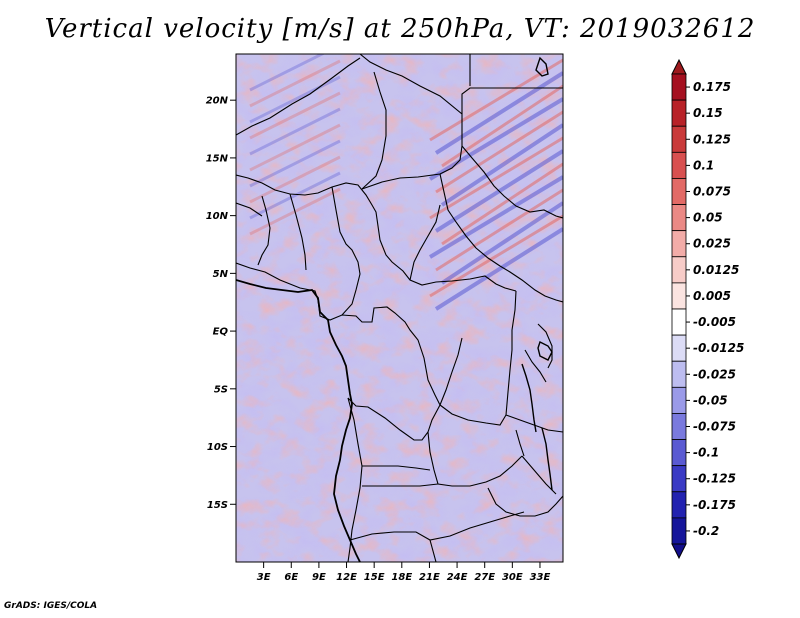 The width and height of the screenshot is (800, 618). What do you see at coordinates (708, 218) in the screenshot?
I see `colorbar-label: 0.05` at bounding box center [708, 218].